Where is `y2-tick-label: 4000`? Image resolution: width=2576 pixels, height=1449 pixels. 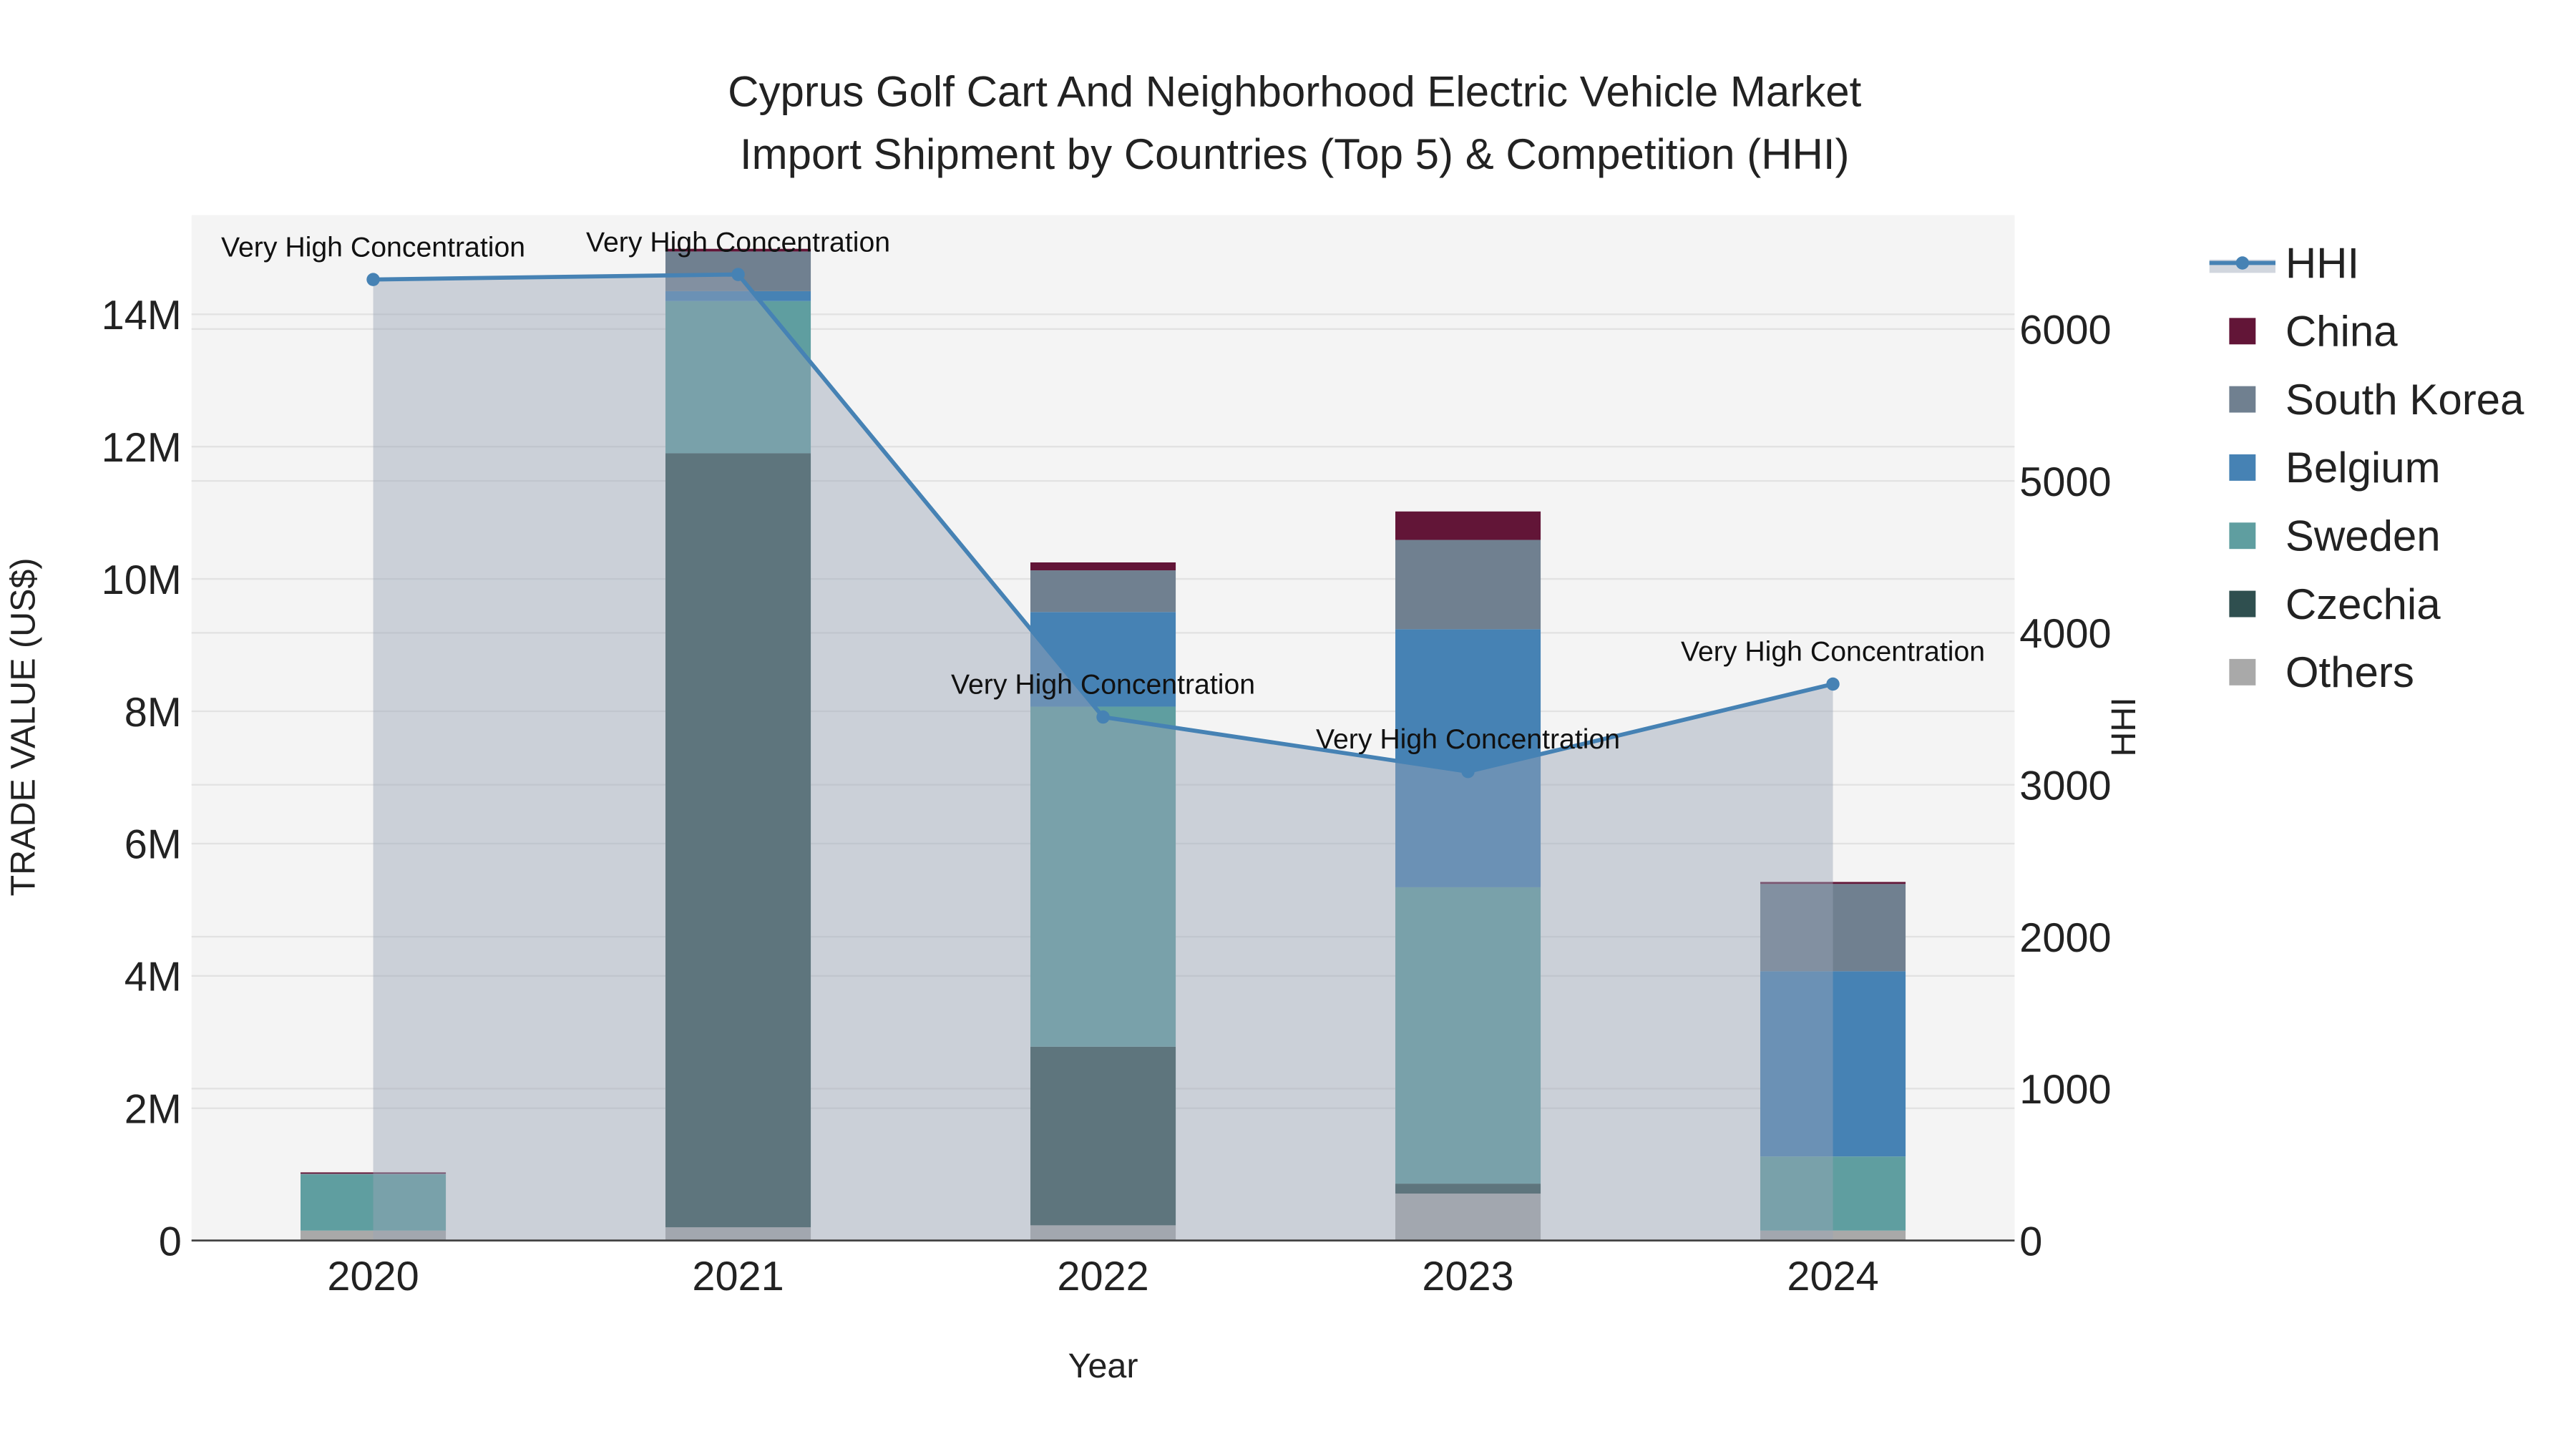 y2-tick-label: 4000 is located at coordinates (2065, 634).